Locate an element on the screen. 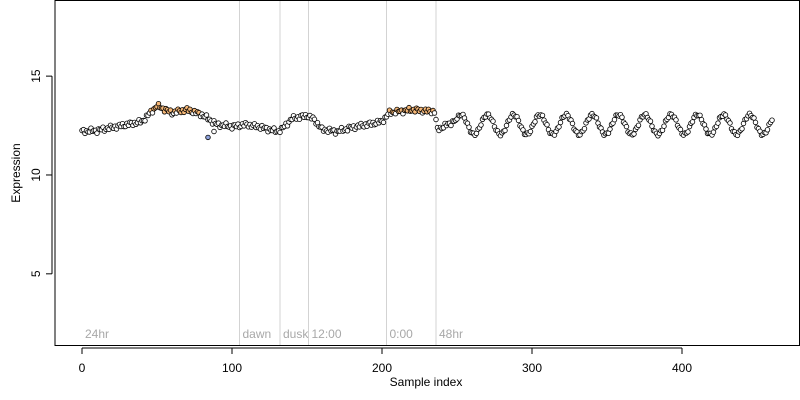 The height and width of the screenshot is (400, 800). y-tick-label: 5 is located at coordinates (36, 273).